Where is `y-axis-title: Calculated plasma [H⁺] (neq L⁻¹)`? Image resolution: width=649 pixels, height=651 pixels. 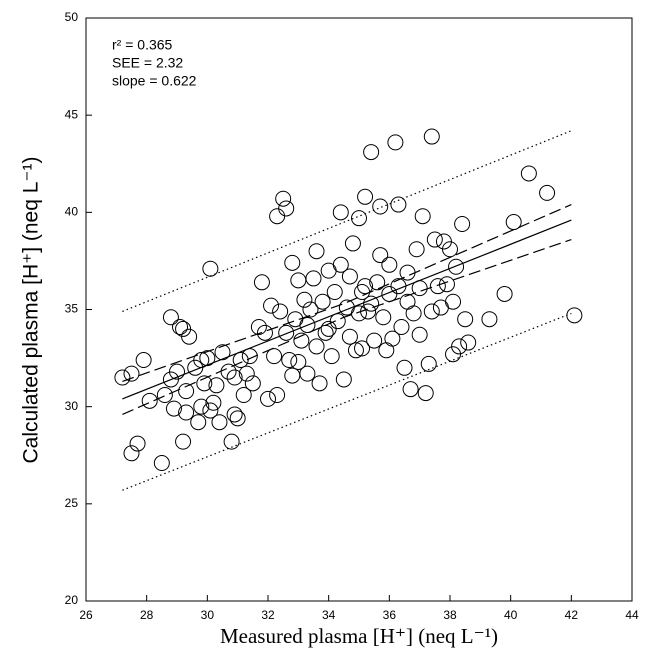
y-axis-title: Calculated plasma [H⁺] (neq L⁻¹) is located at coordinates (31, 310).